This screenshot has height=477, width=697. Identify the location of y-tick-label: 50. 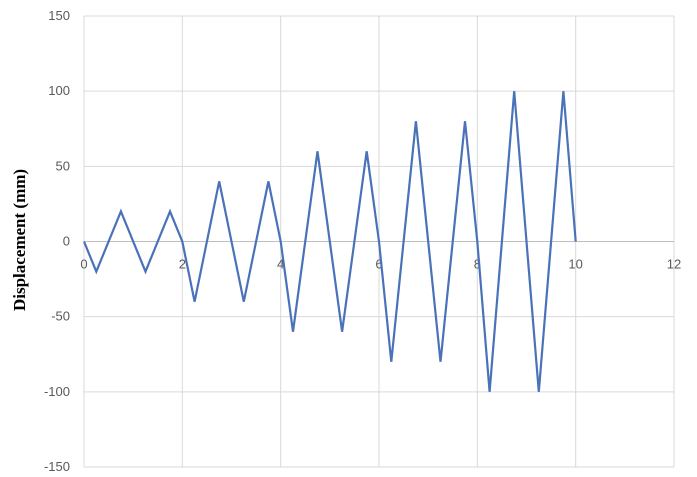
(63, 165).